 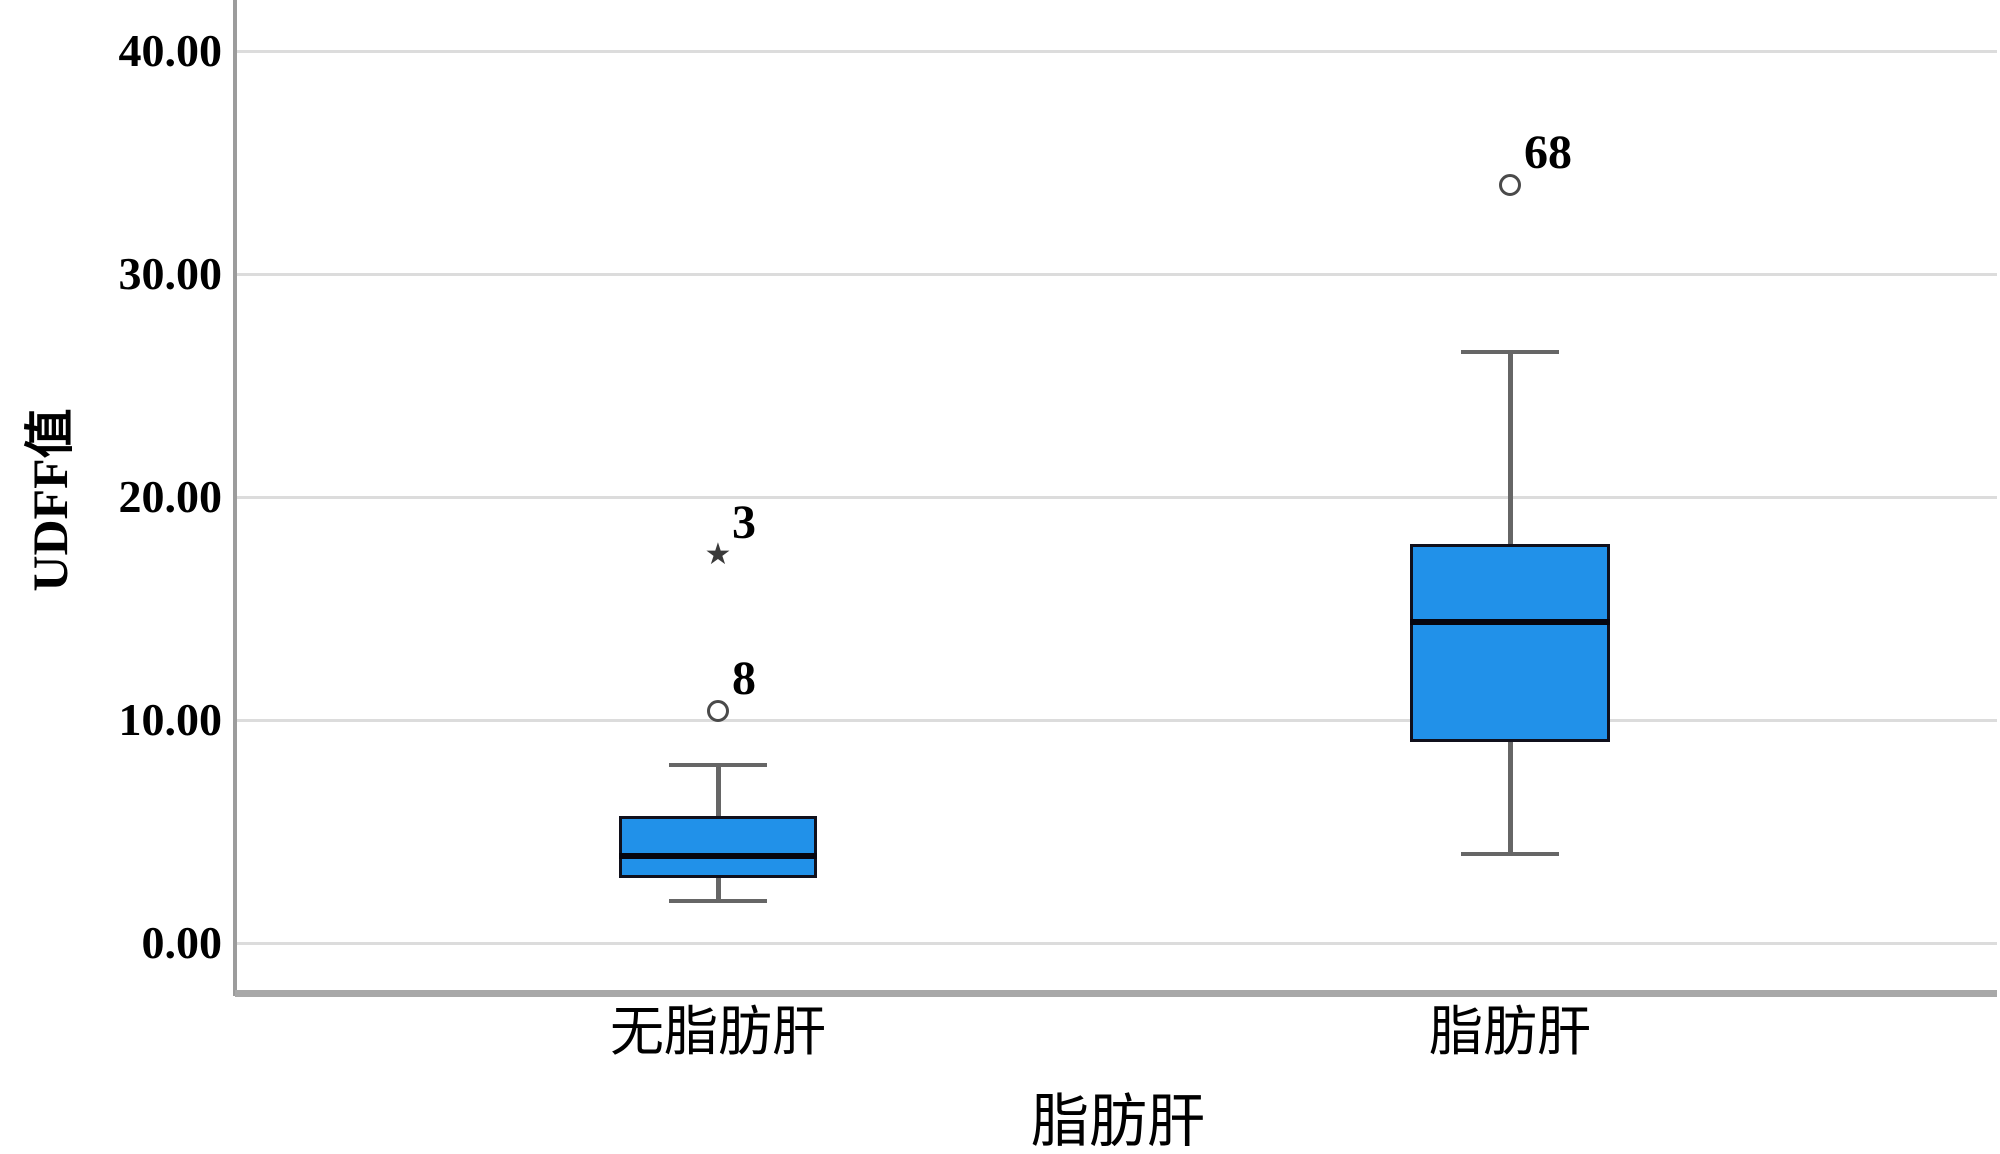 I want to click on y-tick-label: 0.00, so click(x=182, y=942).